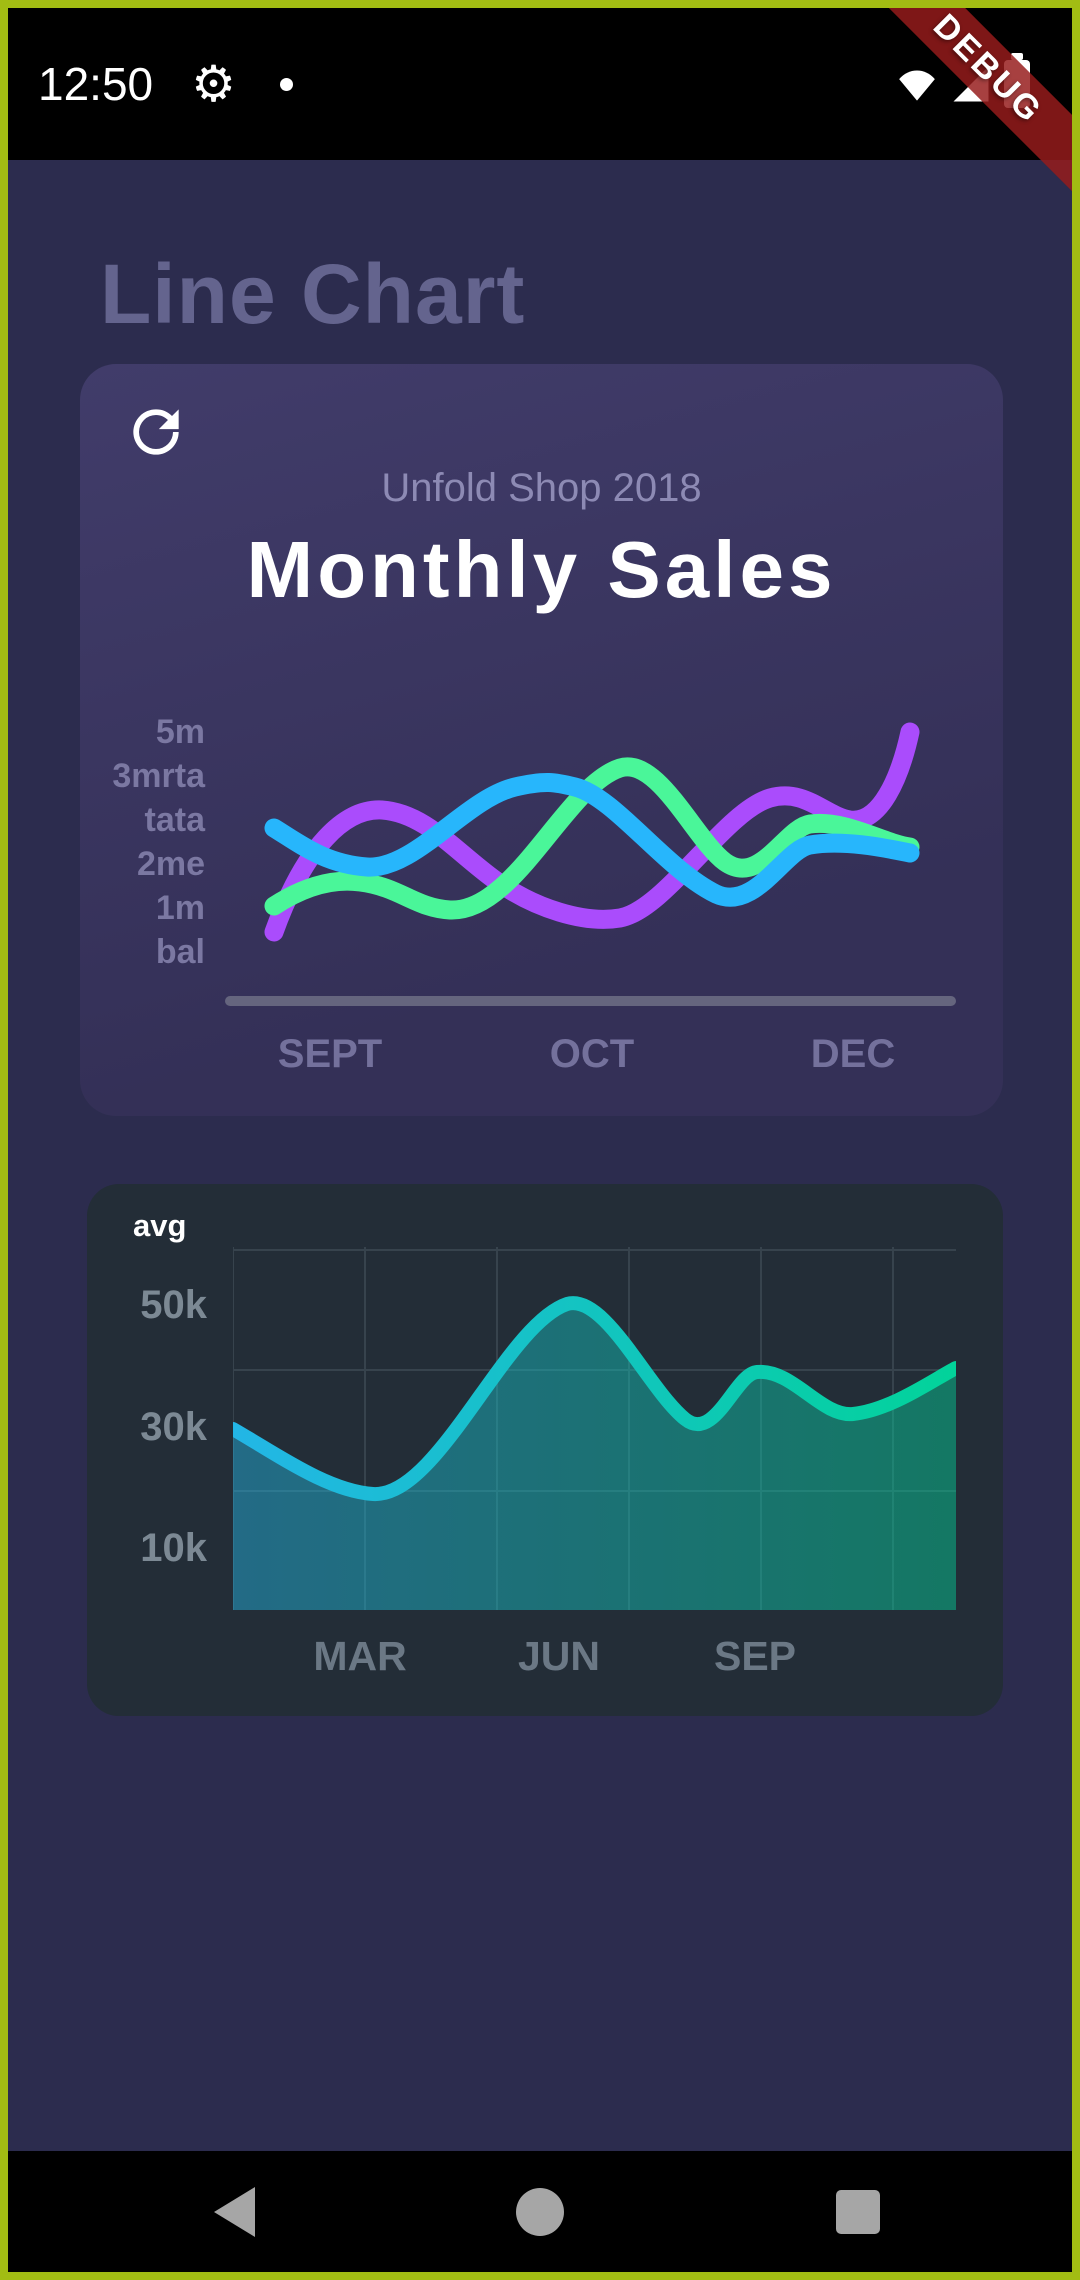  Describe the element at coordinates (180, 908) in the screenshot. I see `y-axis-label: 1m` at that location.